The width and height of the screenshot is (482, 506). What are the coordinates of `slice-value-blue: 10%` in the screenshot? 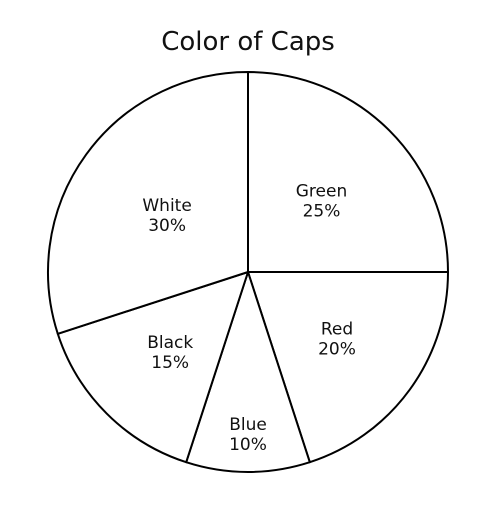 It's located at (248, 445).